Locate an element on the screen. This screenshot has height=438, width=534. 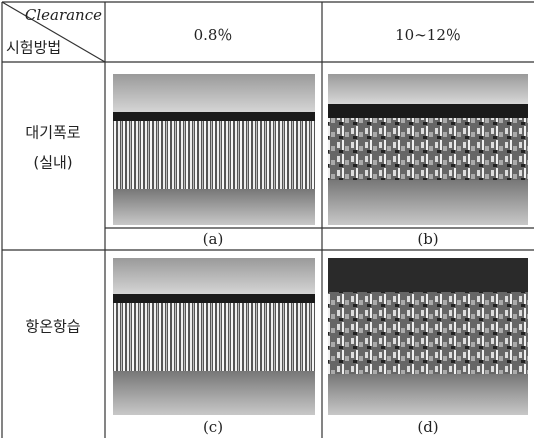
caption: (a) is located at coordinates (213, 239).